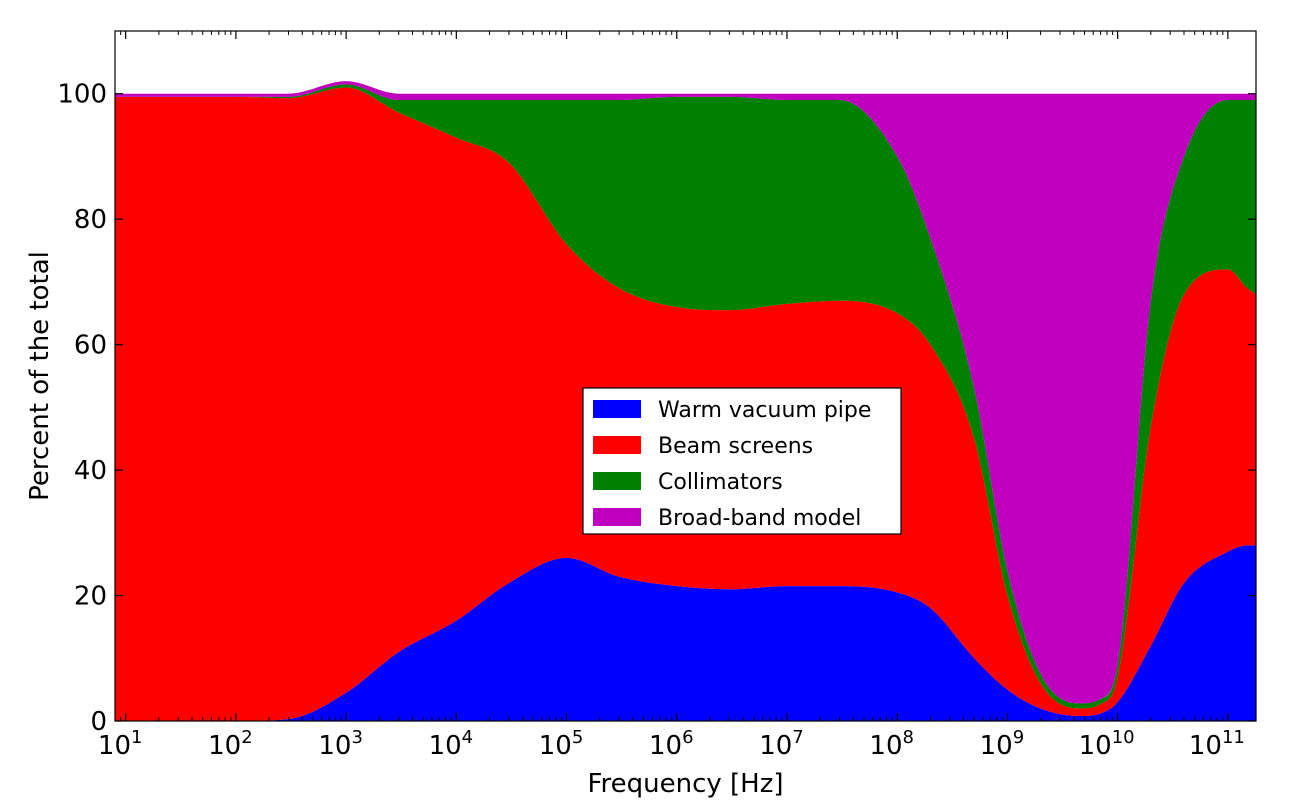 This screenshot has height=812, width=1301. Describe the element at coordinates (340, 744) in the screenshot. I see `x-tick-label: 10³` at that location.